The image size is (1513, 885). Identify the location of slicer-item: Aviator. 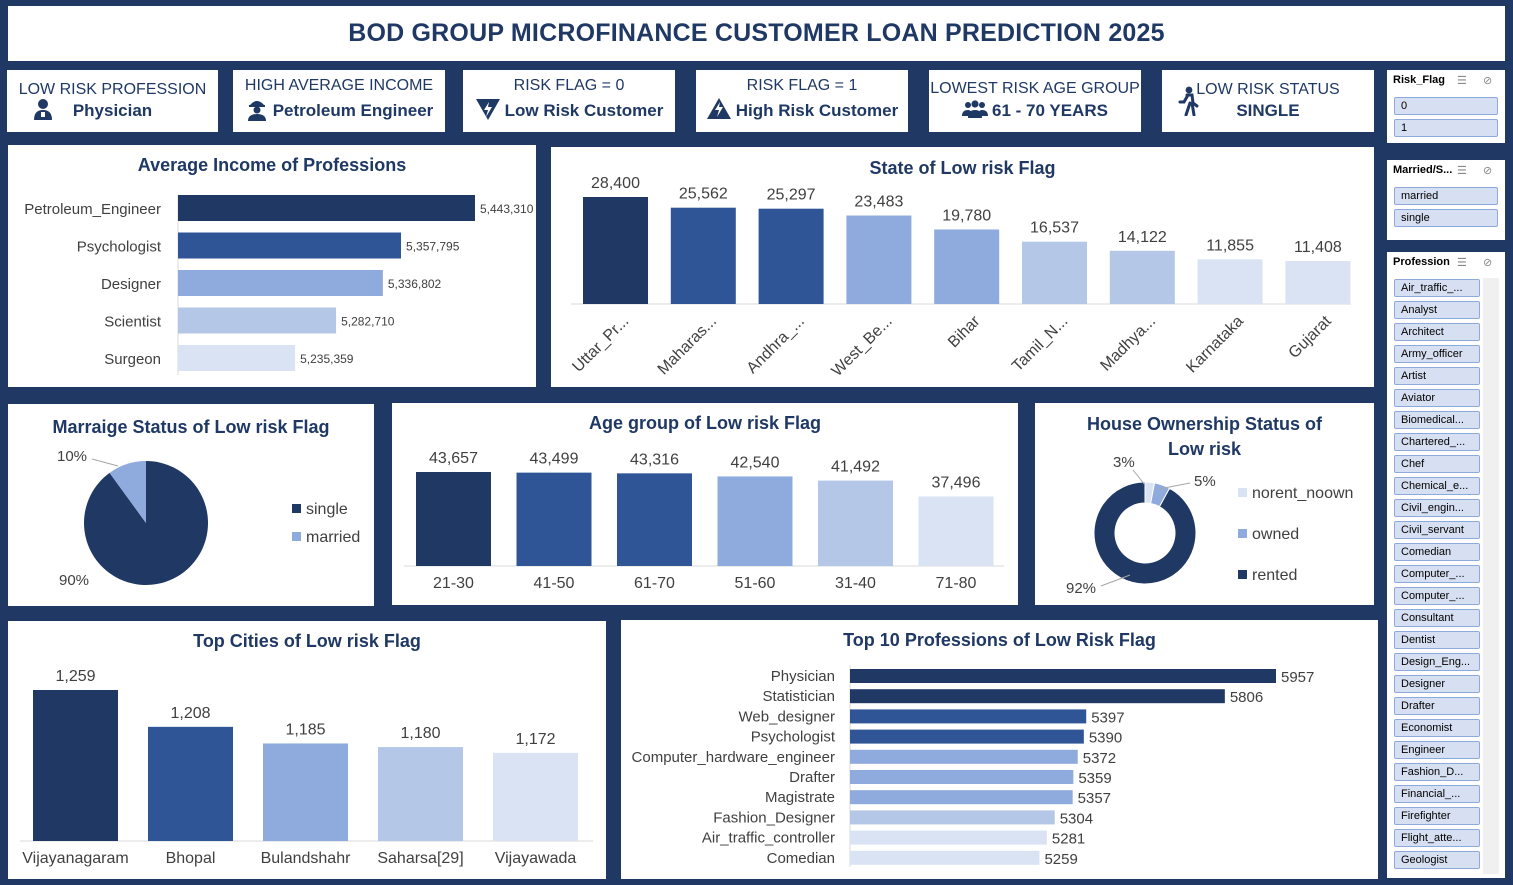
(1437, 398).